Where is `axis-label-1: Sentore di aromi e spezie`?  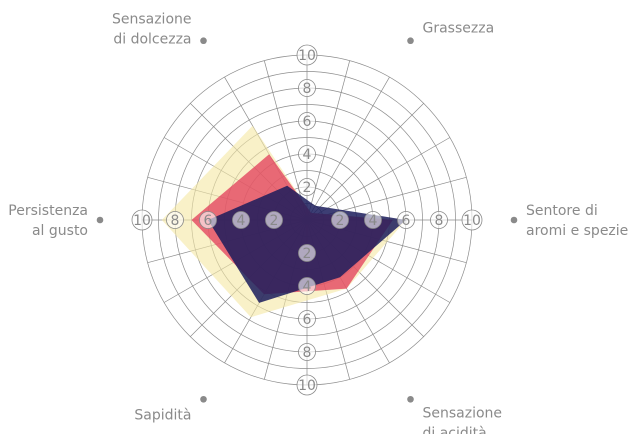
axis-label-1: Sentore di aromi e spezie is located at coordinates (577, 221).